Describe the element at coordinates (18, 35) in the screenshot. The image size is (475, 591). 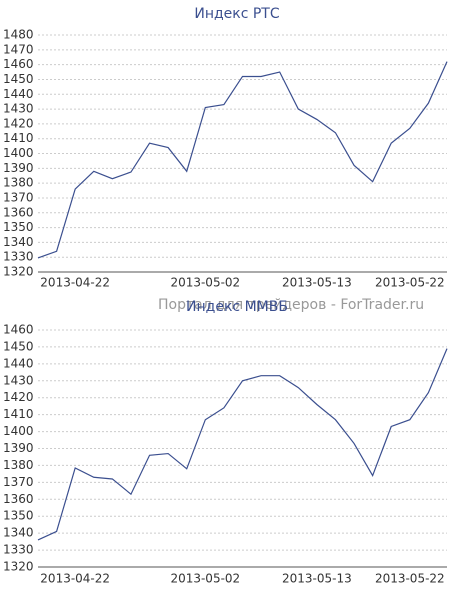
I see `y-tick-label: 1480` at that location.